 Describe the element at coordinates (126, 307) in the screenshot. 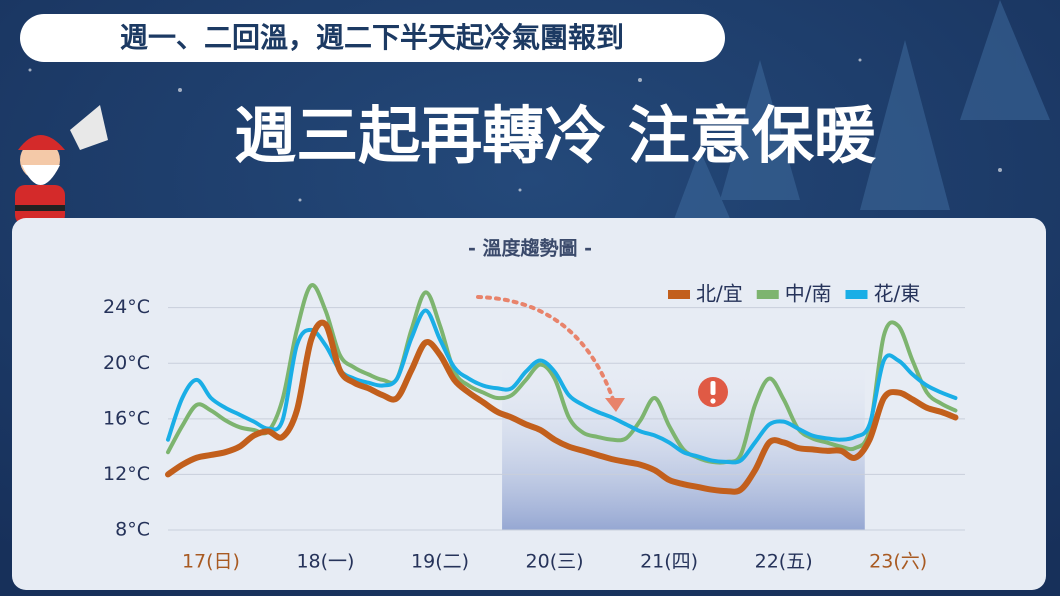

I see `y-tick-label: 24°C` at that location.